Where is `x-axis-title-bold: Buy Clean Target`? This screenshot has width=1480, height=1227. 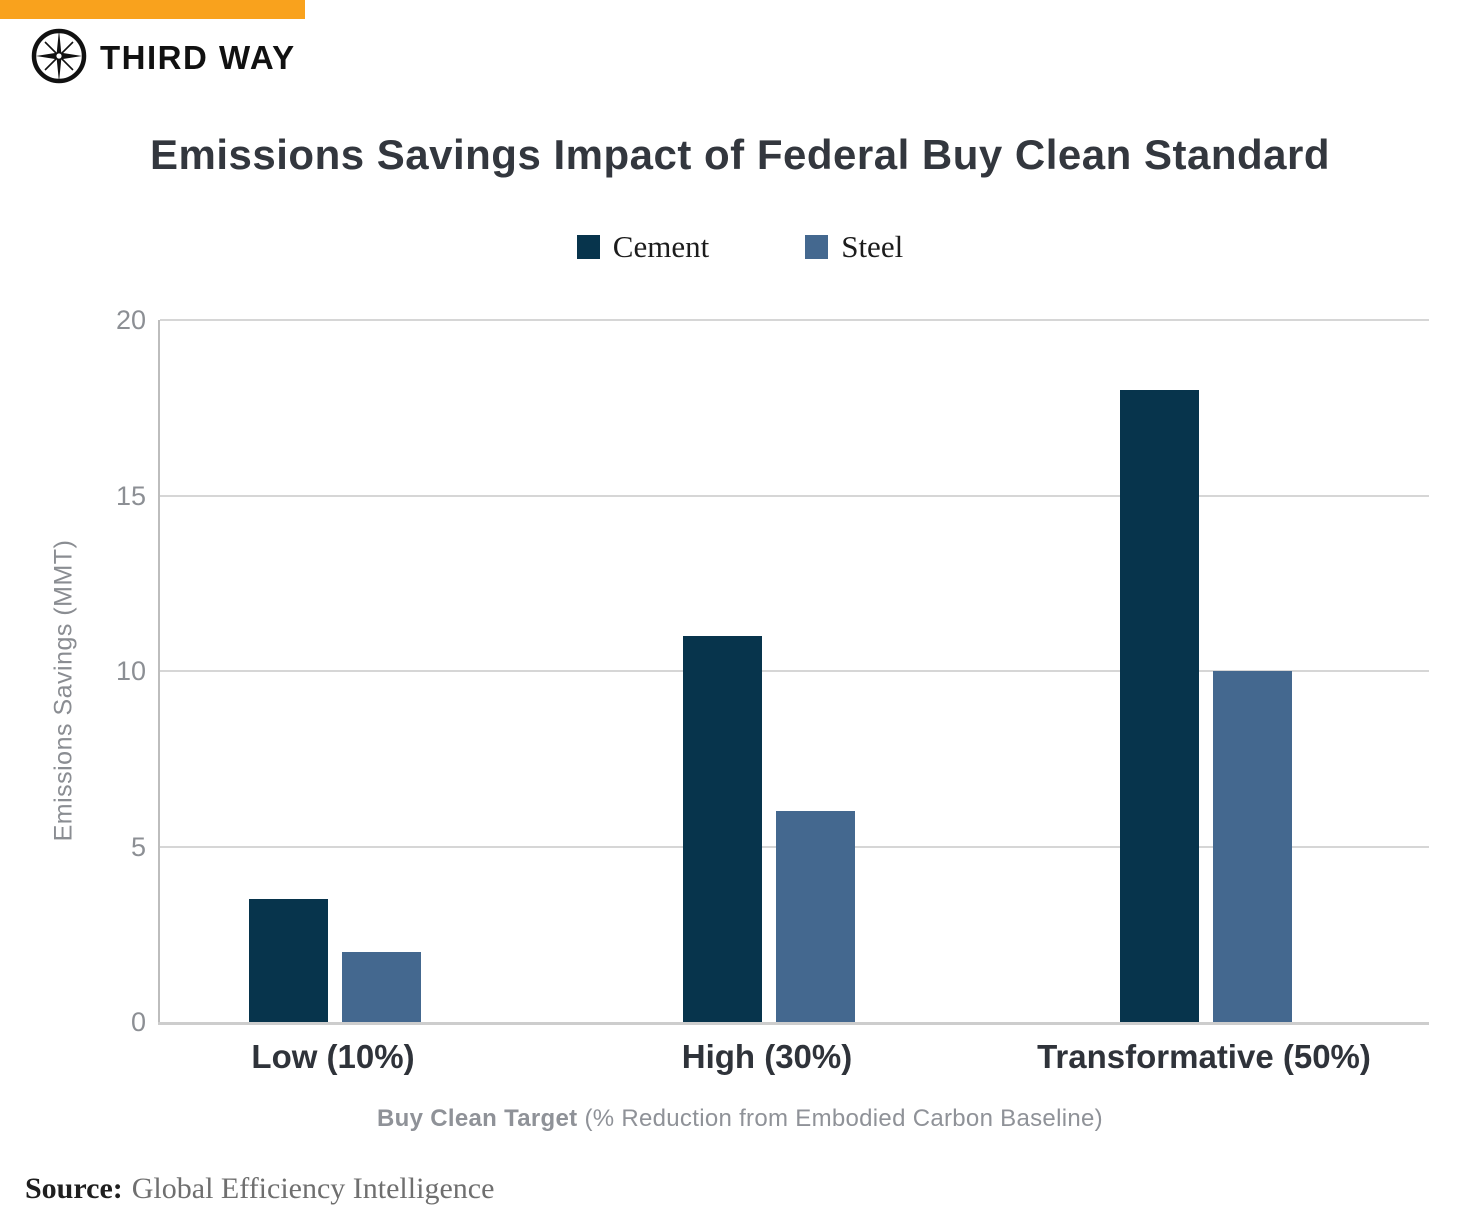
x-axis-title-bold: Buy Clean Target is located at coordinates (477, 1118).